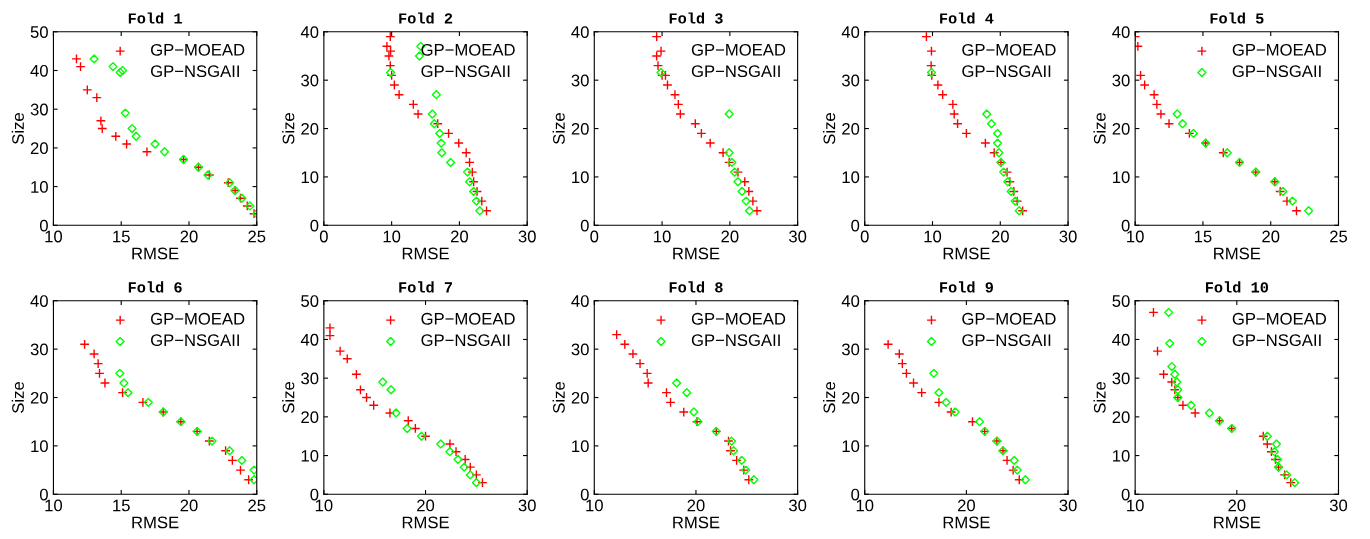 This screenshot has width=1370, height=539. Describe the element at coordinates (426, 18) in the screenshot. I see `chart-title: Fold 2` at that location.